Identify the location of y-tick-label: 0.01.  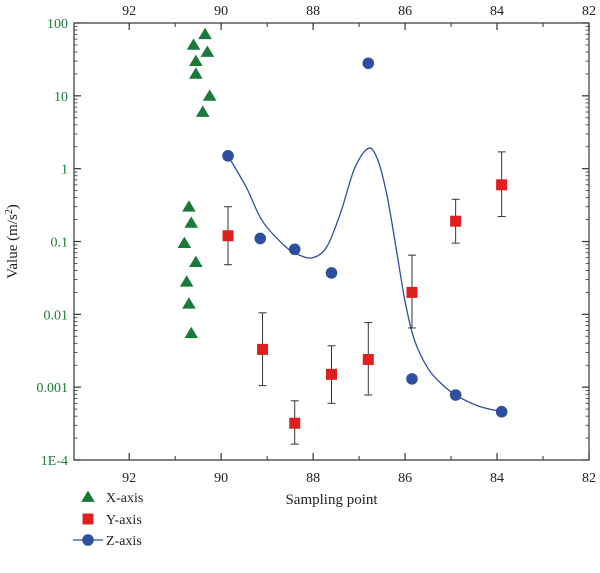
(56, 315).